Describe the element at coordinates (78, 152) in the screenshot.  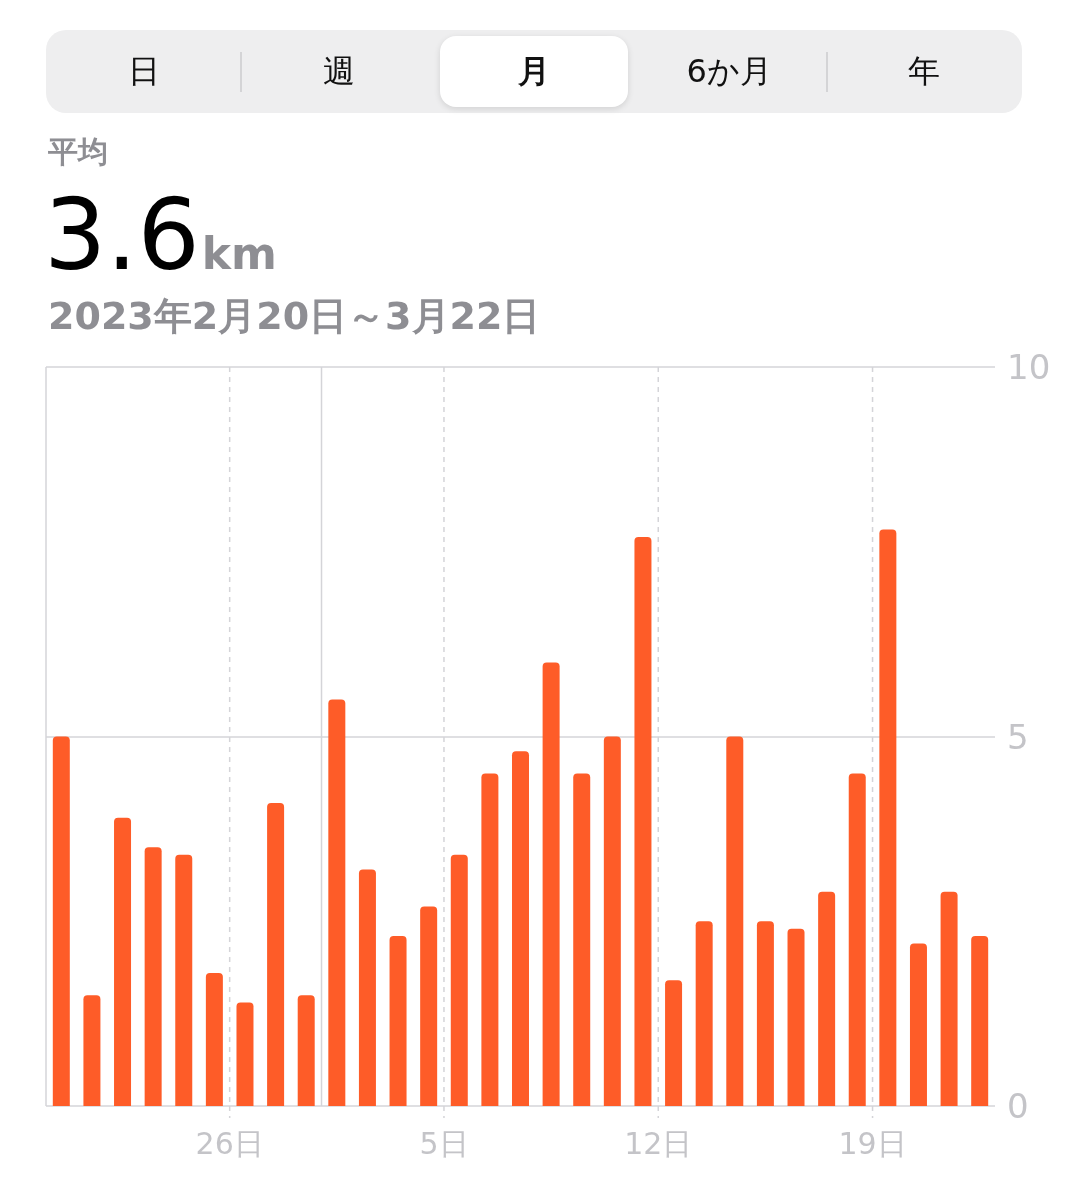
I see `chart-title: 平均` at that location.